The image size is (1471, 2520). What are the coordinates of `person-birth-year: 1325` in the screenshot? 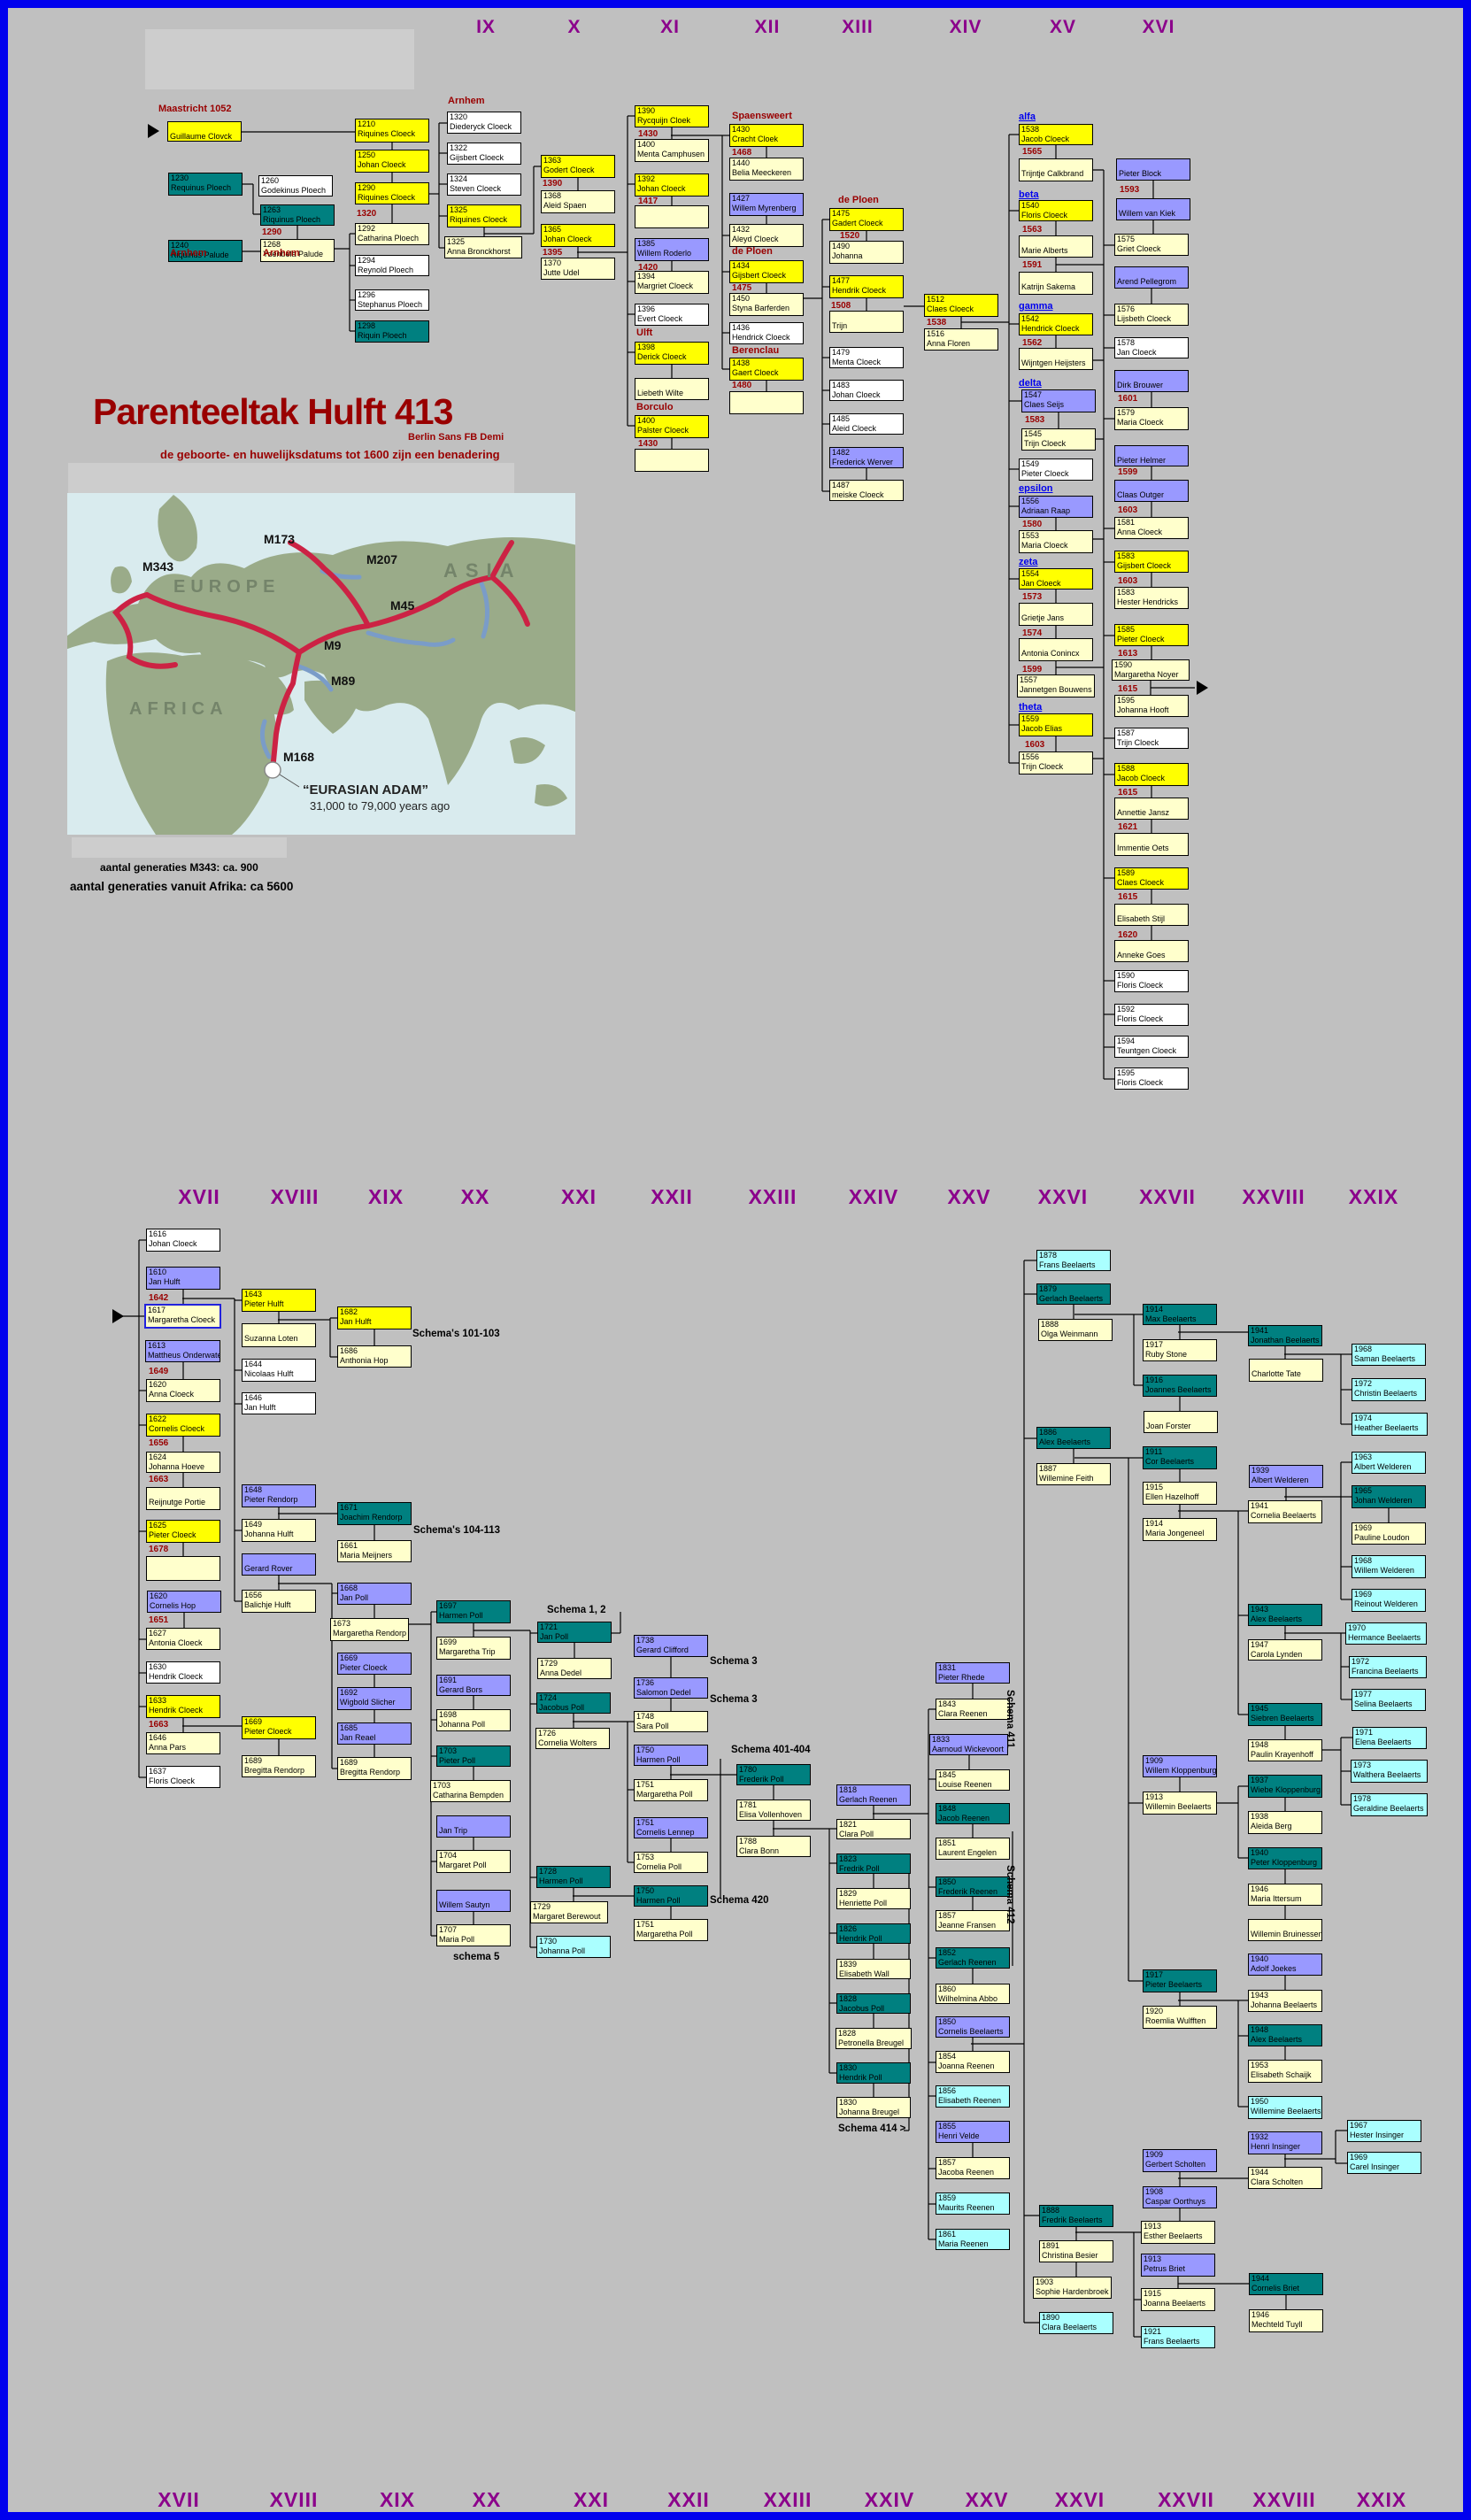 It's located at (456, 241).